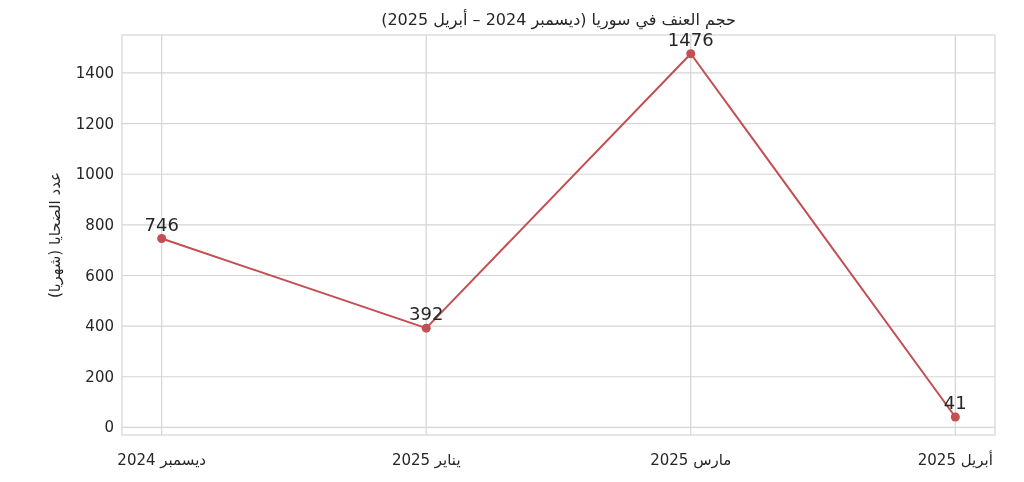 Image resolution: width=1024 pixels, height=482 pixels. I want to click on y-tick-label: 0, so click(109, 427).